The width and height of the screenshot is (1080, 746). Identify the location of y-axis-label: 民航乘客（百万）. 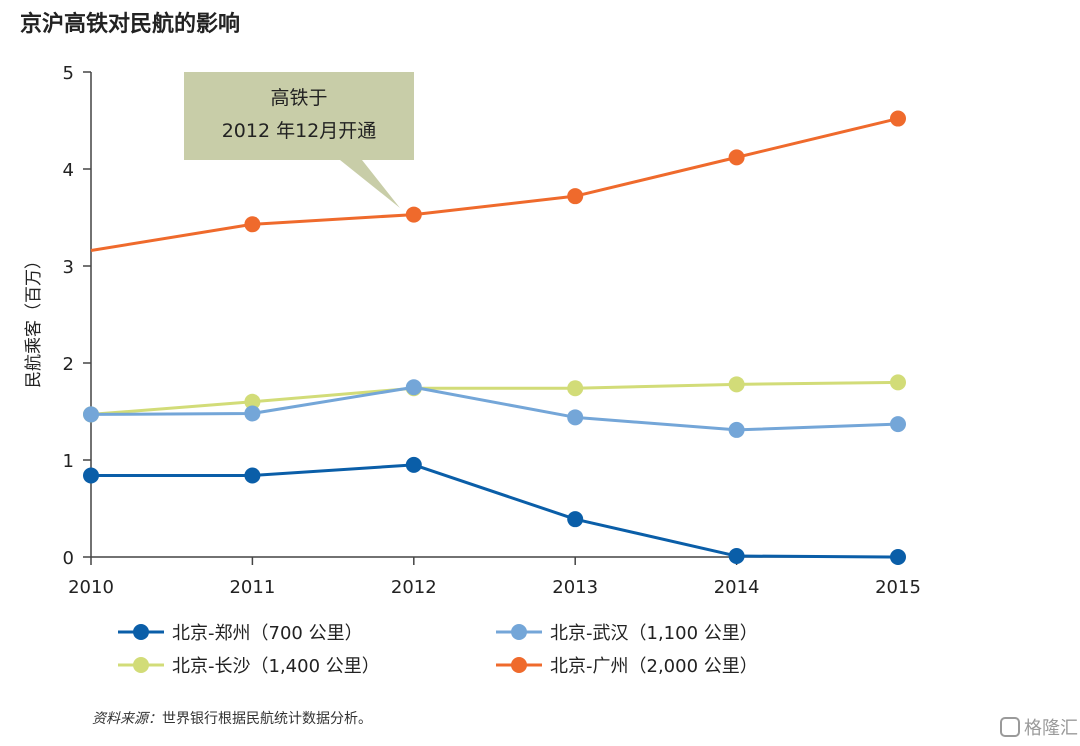
(34, 320).